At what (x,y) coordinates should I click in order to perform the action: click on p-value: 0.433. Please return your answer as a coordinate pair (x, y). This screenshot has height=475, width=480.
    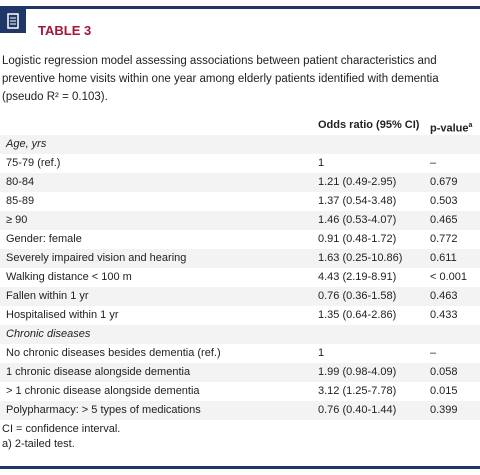
    Looking at the image, I should click on (444, 315).